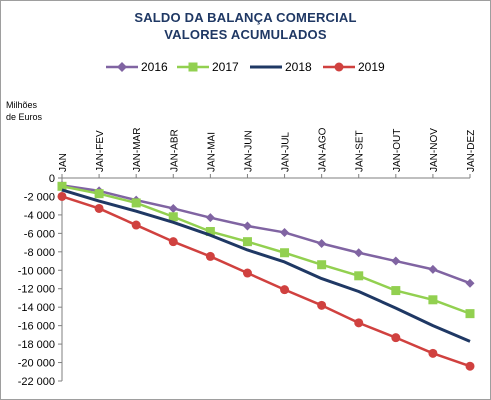  Describe the element at coordinates (24, 111) in the screenshot. I see `y-axis-title: Milhões de Euros` at that location.